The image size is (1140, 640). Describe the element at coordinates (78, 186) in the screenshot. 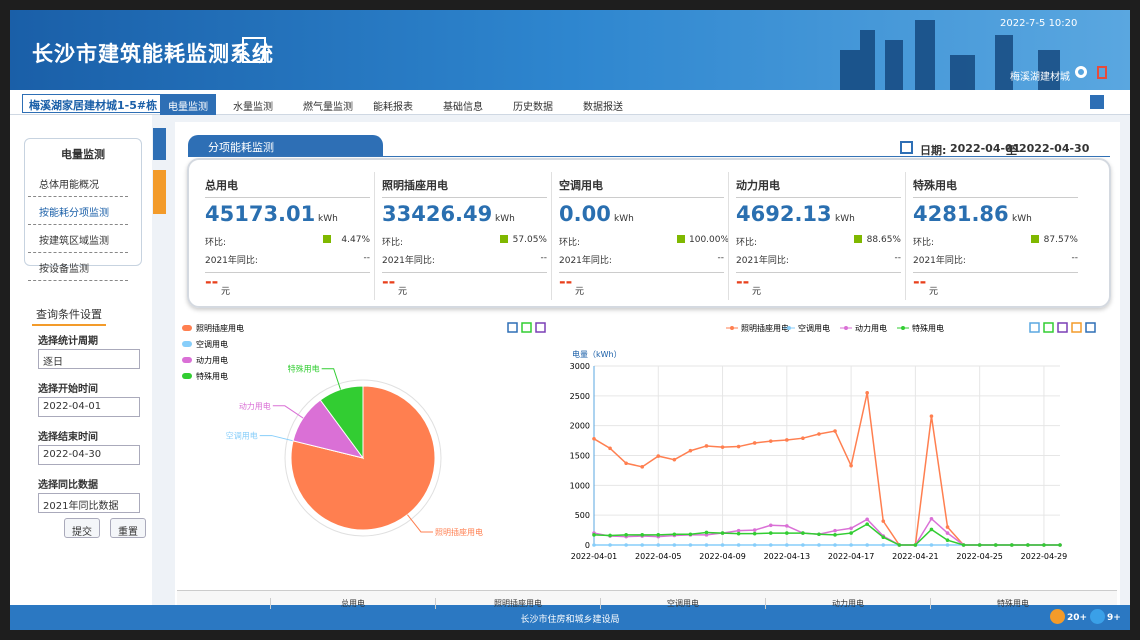

I see `menu-item: 总体用能概况` at that location.